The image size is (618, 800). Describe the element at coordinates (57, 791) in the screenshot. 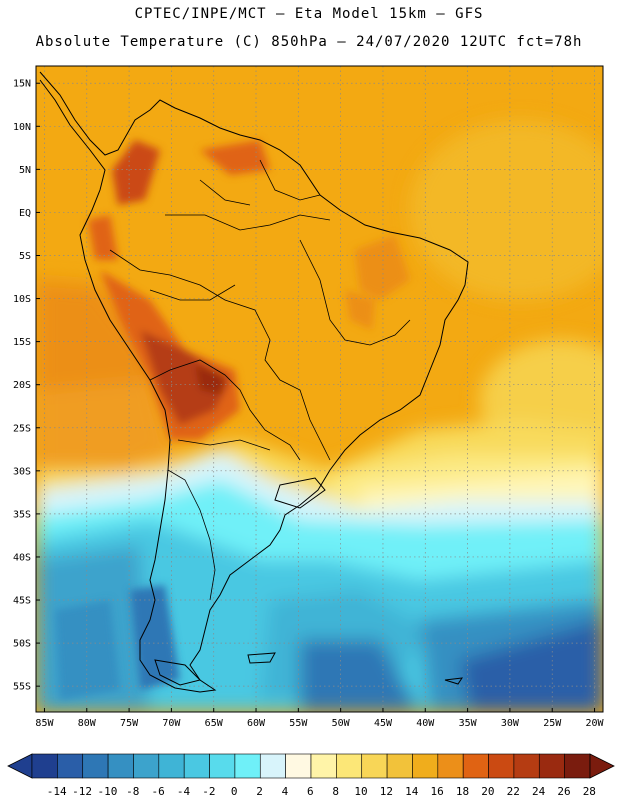

I see `colorbar-label: -14` at that location.